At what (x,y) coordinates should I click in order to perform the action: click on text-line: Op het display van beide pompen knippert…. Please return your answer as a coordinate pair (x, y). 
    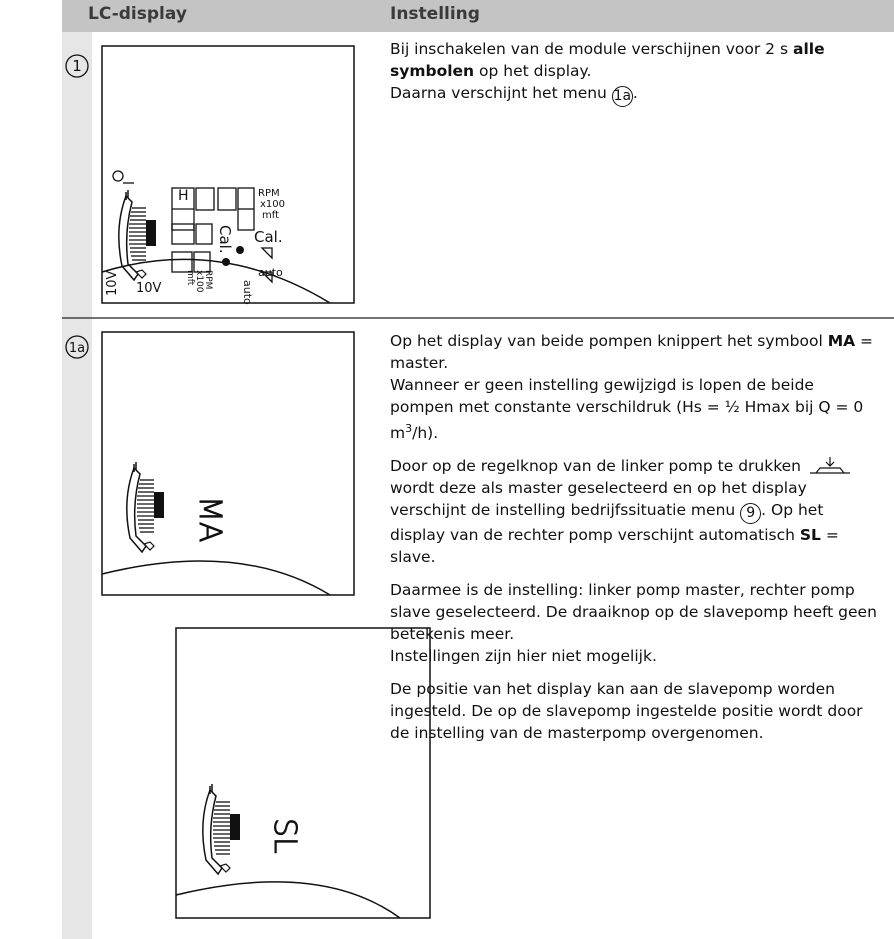
    Looking at the image, I should click on (636, 352).